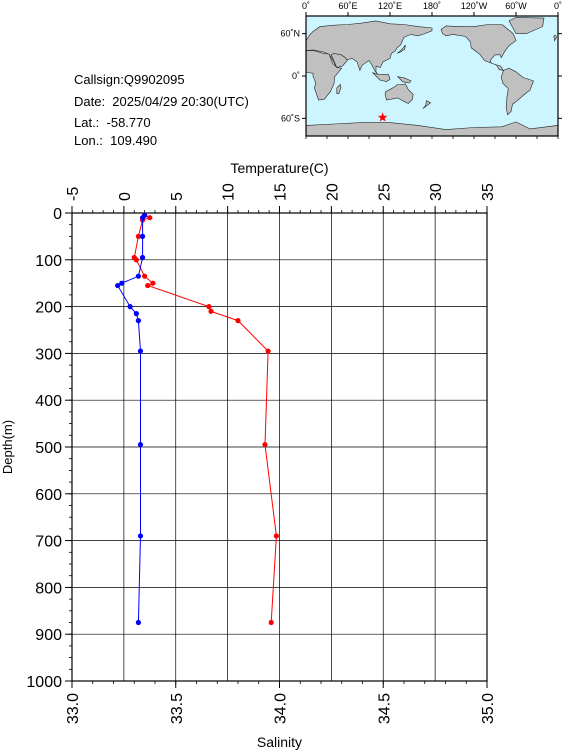 The width and height of the screenshot is (564, 751). I want to click on depth-tick-label: 0, so click(57, 214).